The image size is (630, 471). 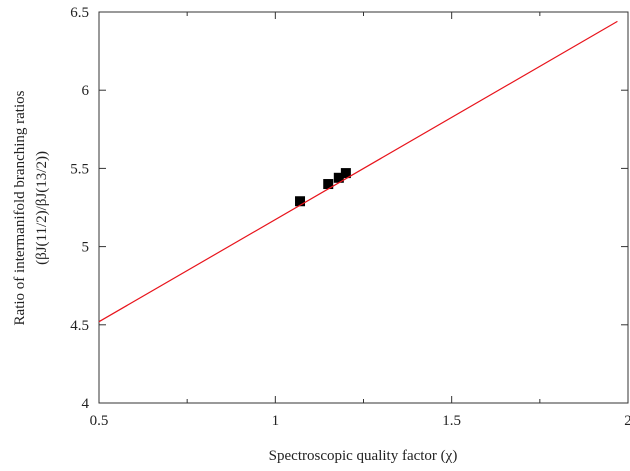 I want to click on x-tick-label: 0.5, so click(x=99, y=421).